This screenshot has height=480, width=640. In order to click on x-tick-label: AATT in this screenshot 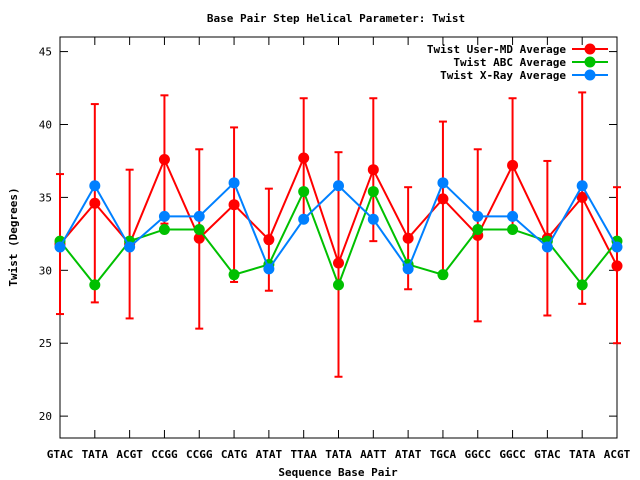, I will do `click(373, 454)`.